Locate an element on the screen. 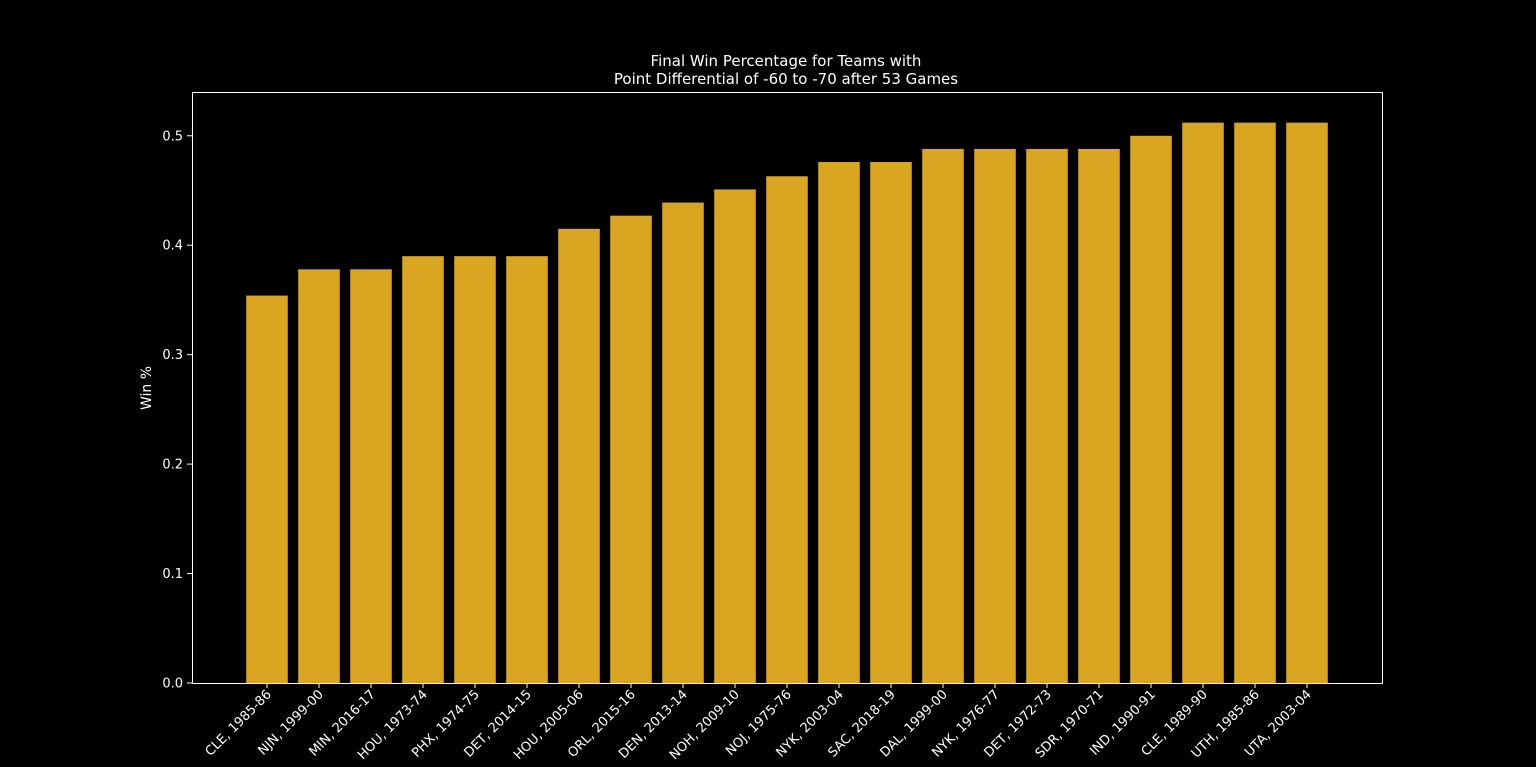 This screenshot has width=1536, height=767. y-tick-label: 0.2 is located at coordinates (172, 465).